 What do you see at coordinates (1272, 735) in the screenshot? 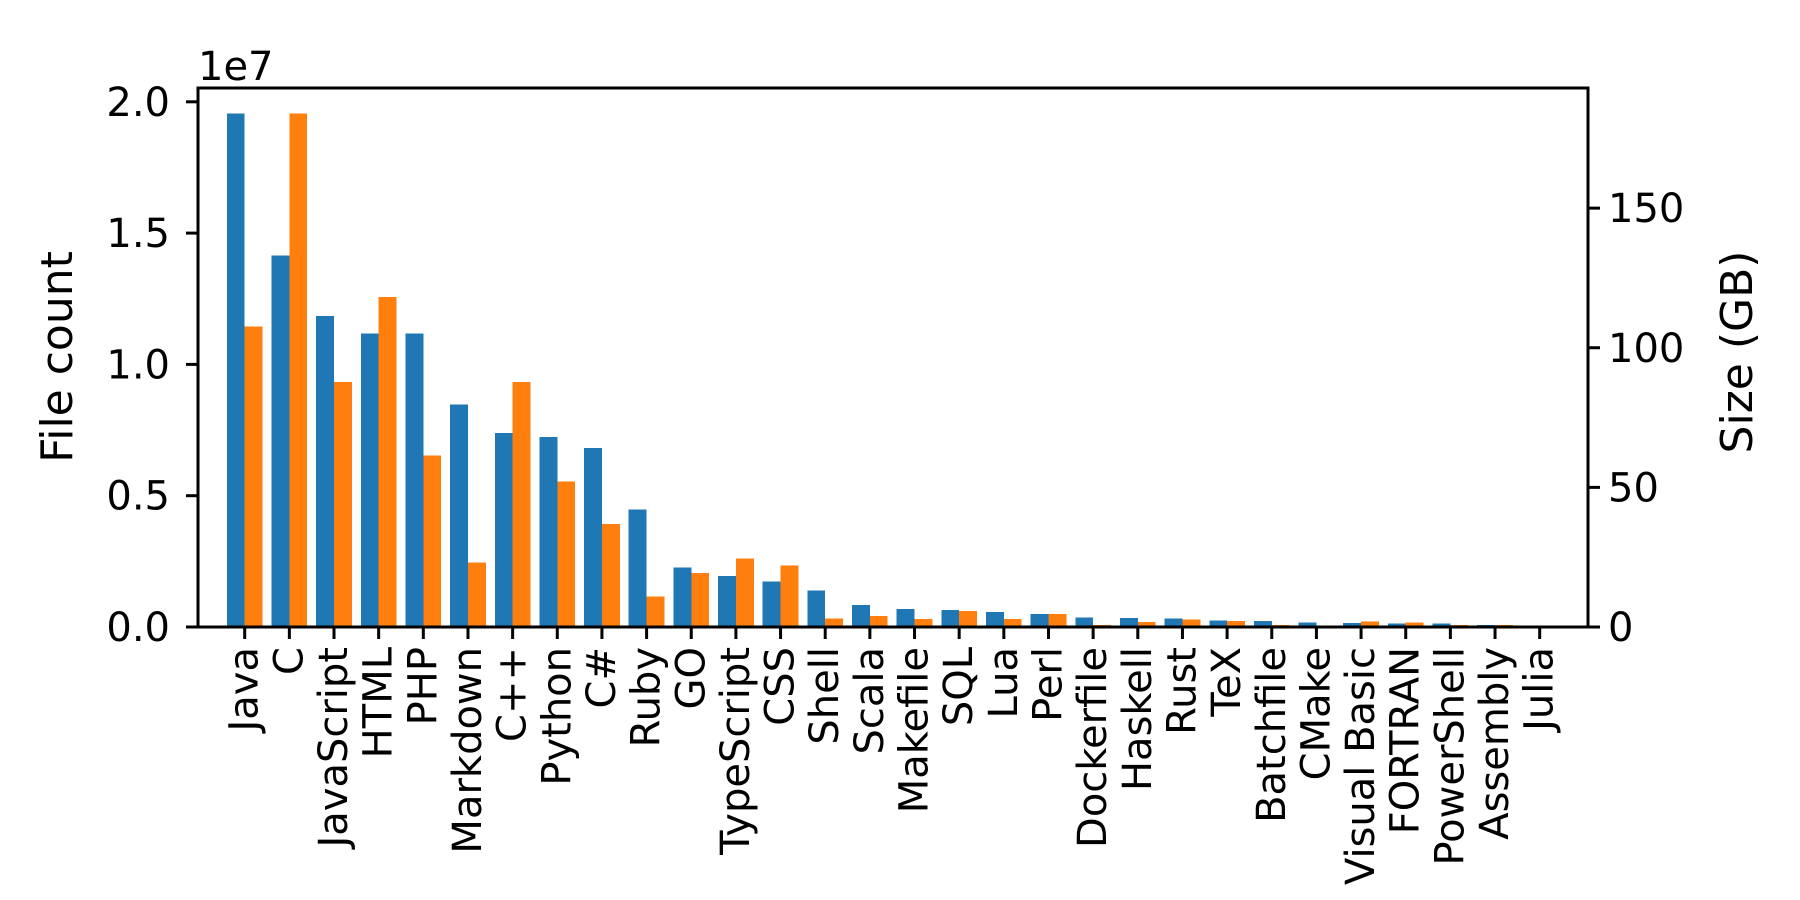
I see `x-tick-label-batchfile: Batchfile` at bounding box center [1272, 735].